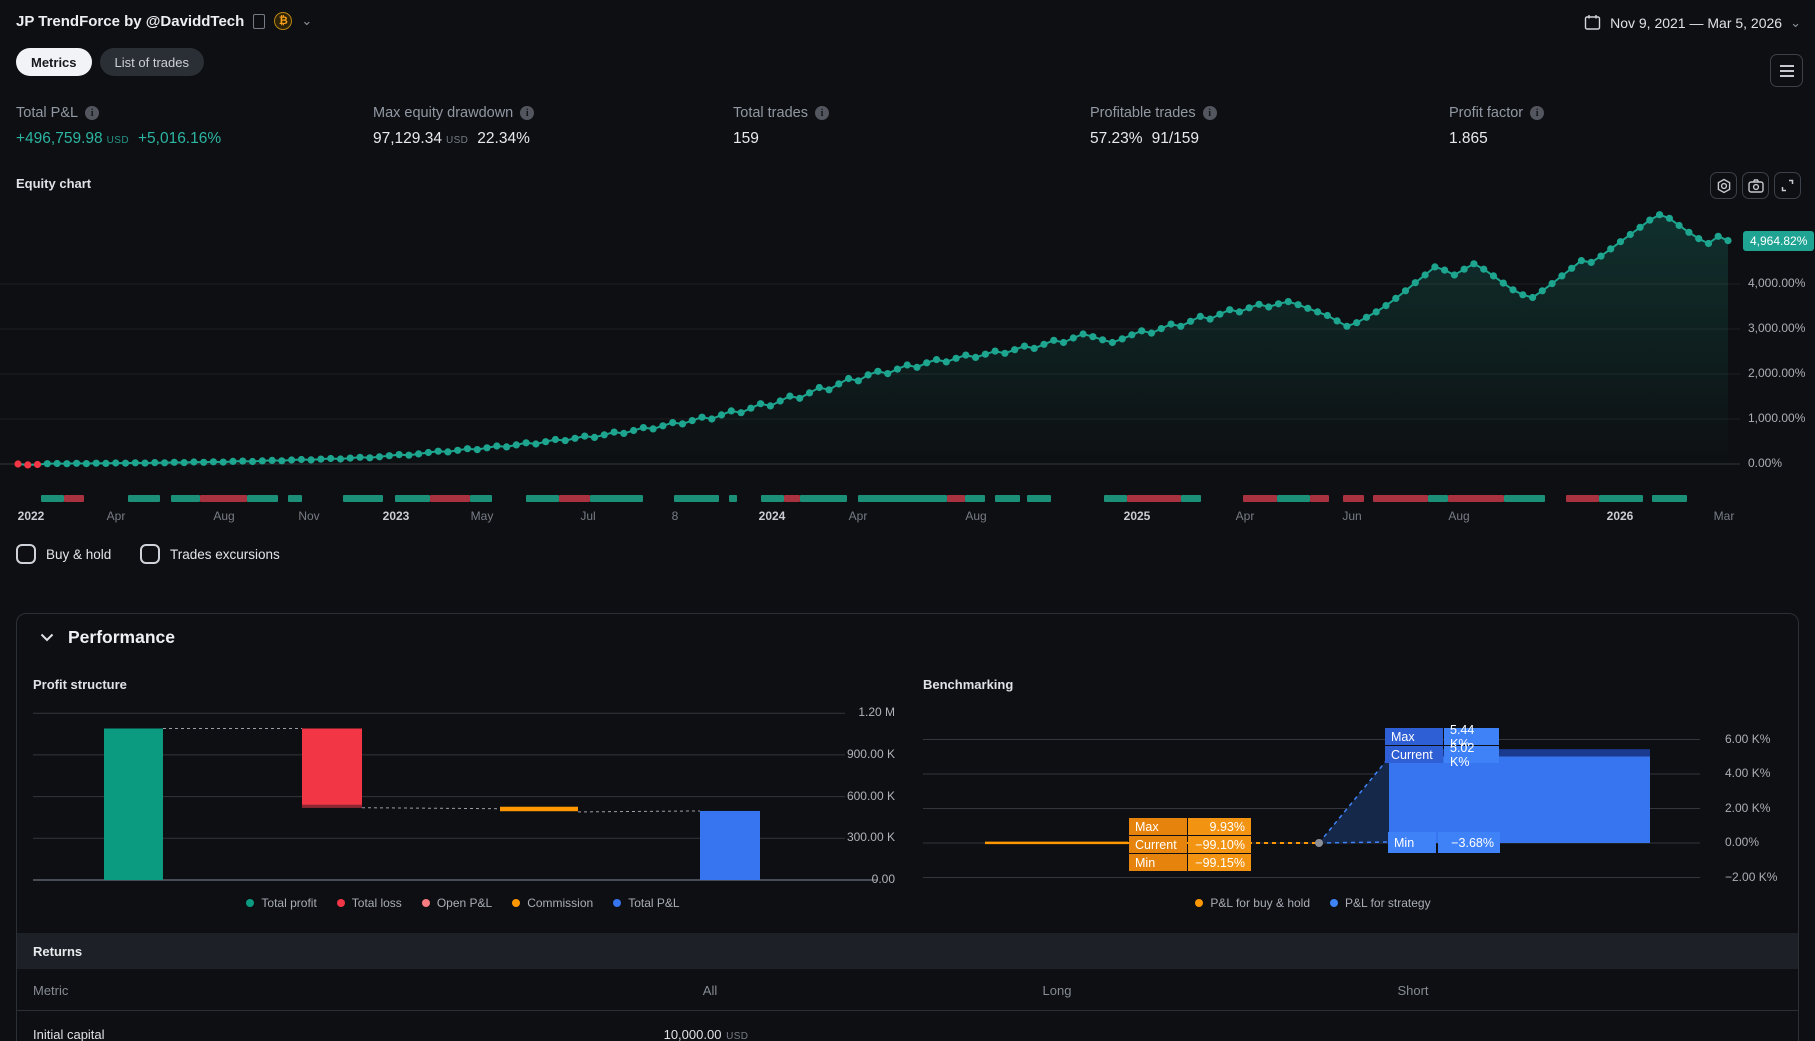 This screenshot has width=1815, height=1041. I want to click on tooltip-value: −99.15%, so click(1219, 862).